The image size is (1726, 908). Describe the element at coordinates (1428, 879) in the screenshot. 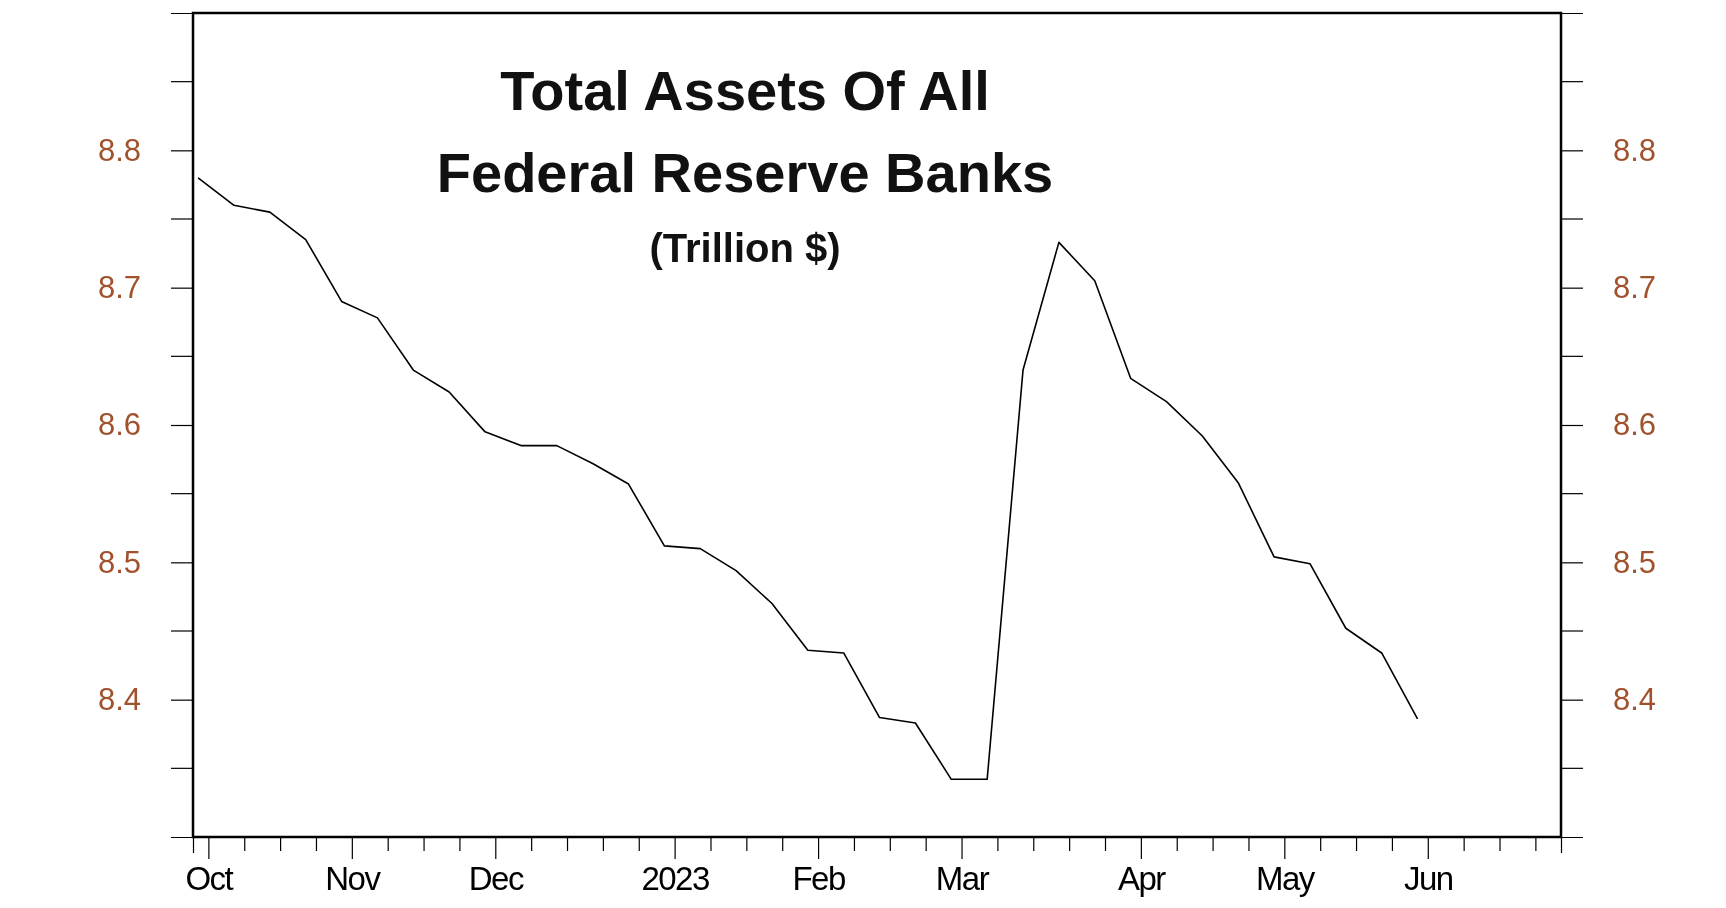

I see `x-tick-label: Jun` at that location.